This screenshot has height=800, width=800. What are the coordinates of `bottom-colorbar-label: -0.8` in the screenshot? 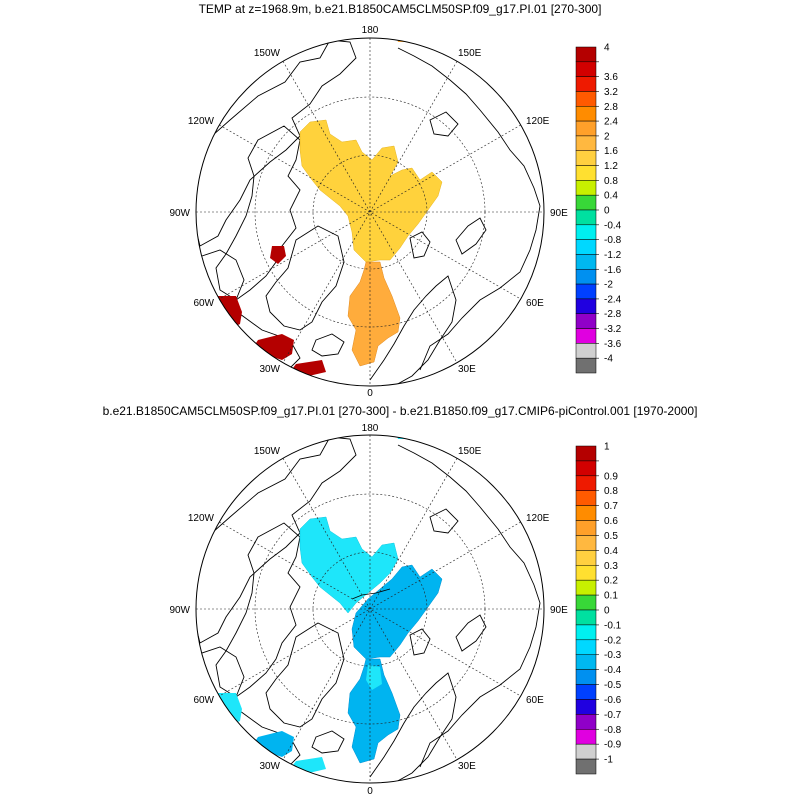 It's located at (613, 730).